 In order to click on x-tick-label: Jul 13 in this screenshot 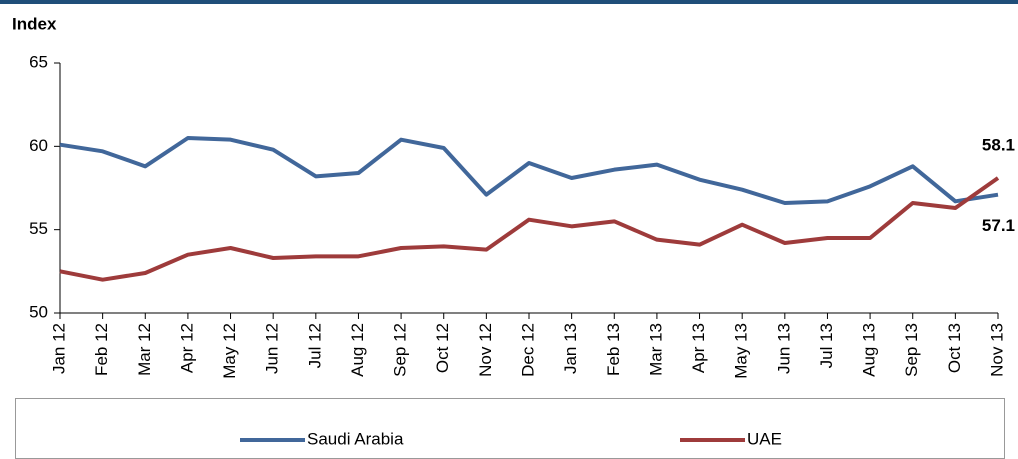, I will do `click(826, 345)`.